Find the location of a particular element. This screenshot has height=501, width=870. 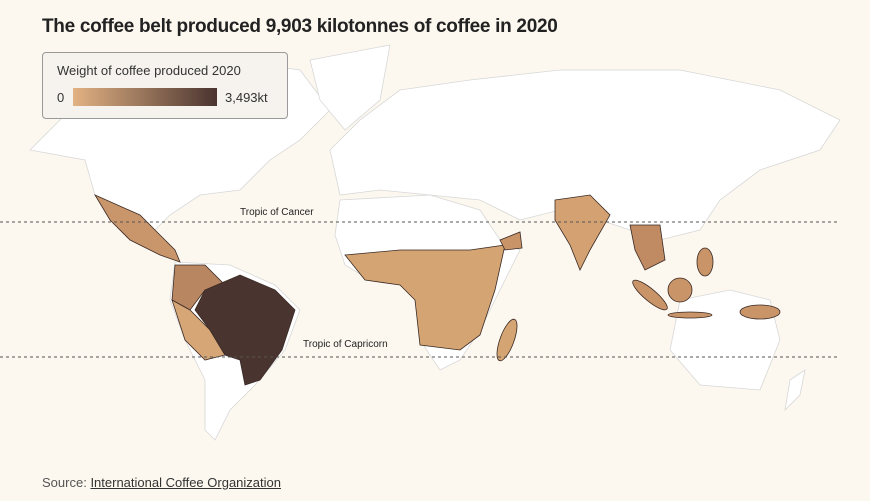

legend-gradient is located at coordinates (145, 97).